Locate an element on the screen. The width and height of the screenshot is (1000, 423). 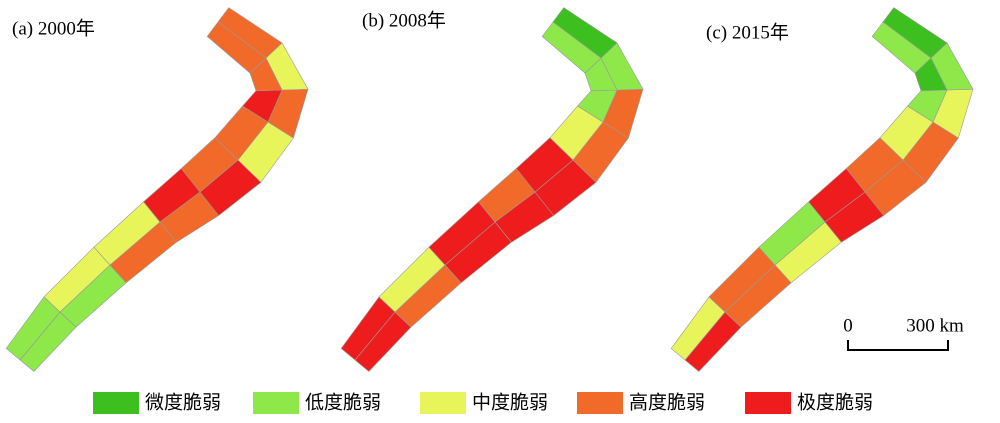
panel-label: (c) 2015年 is located at coordinates (747, 32).